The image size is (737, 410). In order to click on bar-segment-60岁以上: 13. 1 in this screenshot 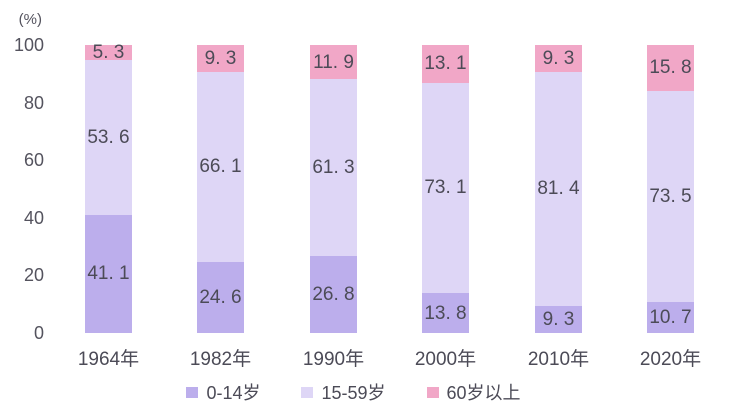, I will do `click(445, 64)`.